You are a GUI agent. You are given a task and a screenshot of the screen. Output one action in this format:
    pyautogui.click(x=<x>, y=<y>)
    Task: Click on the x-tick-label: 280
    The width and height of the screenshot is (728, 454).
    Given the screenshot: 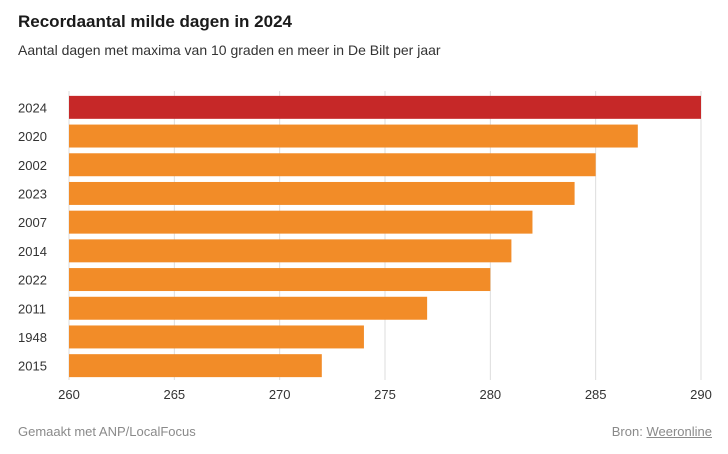 What is the action you would take?
    pyautogui.click(x=490, y=394)
    